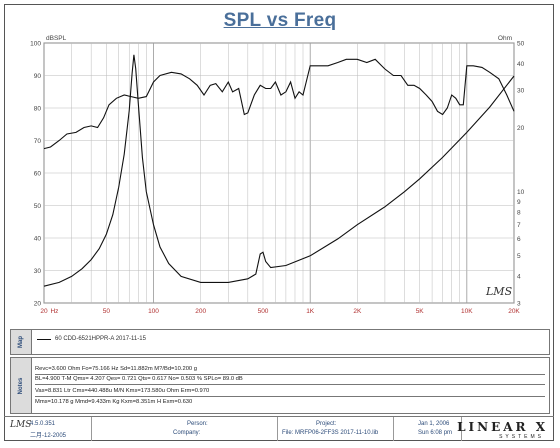 This screenshot has width=560, height=448. I want to click on y-tick-label-right: 6, so click(519, 239).